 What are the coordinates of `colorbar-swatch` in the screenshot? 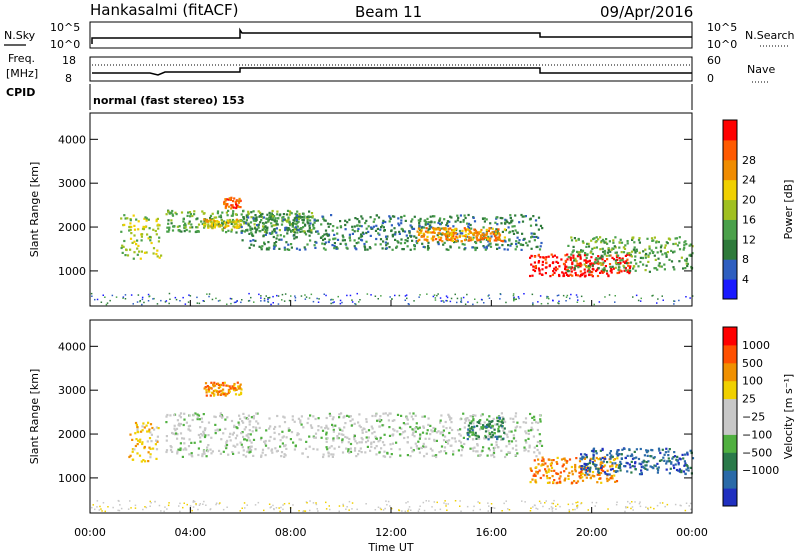 It's located at (730, 249).